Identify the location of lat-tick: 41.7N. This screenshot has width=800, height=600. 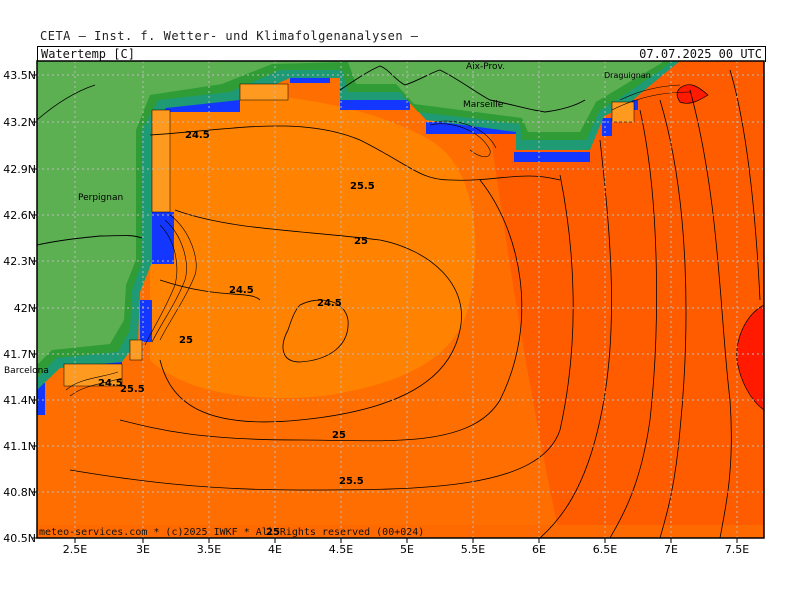
(19, 354).